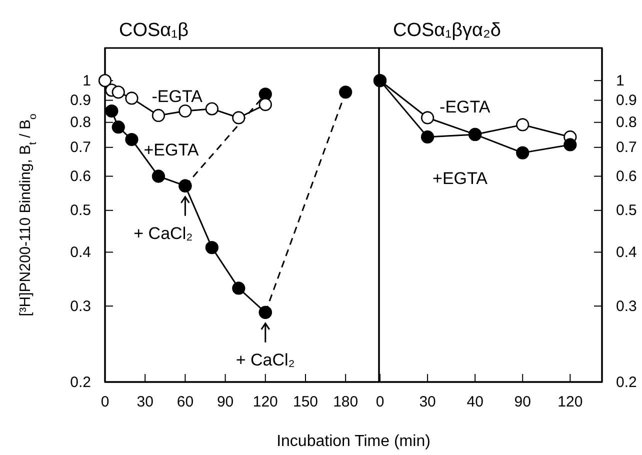 The height and width of the screenshot is (455, 642). What do you see at coordinates (353, 441) in the screenshot?
I see `x-axis-title: Incubation Time (min)` at bounding box center [353, 441].